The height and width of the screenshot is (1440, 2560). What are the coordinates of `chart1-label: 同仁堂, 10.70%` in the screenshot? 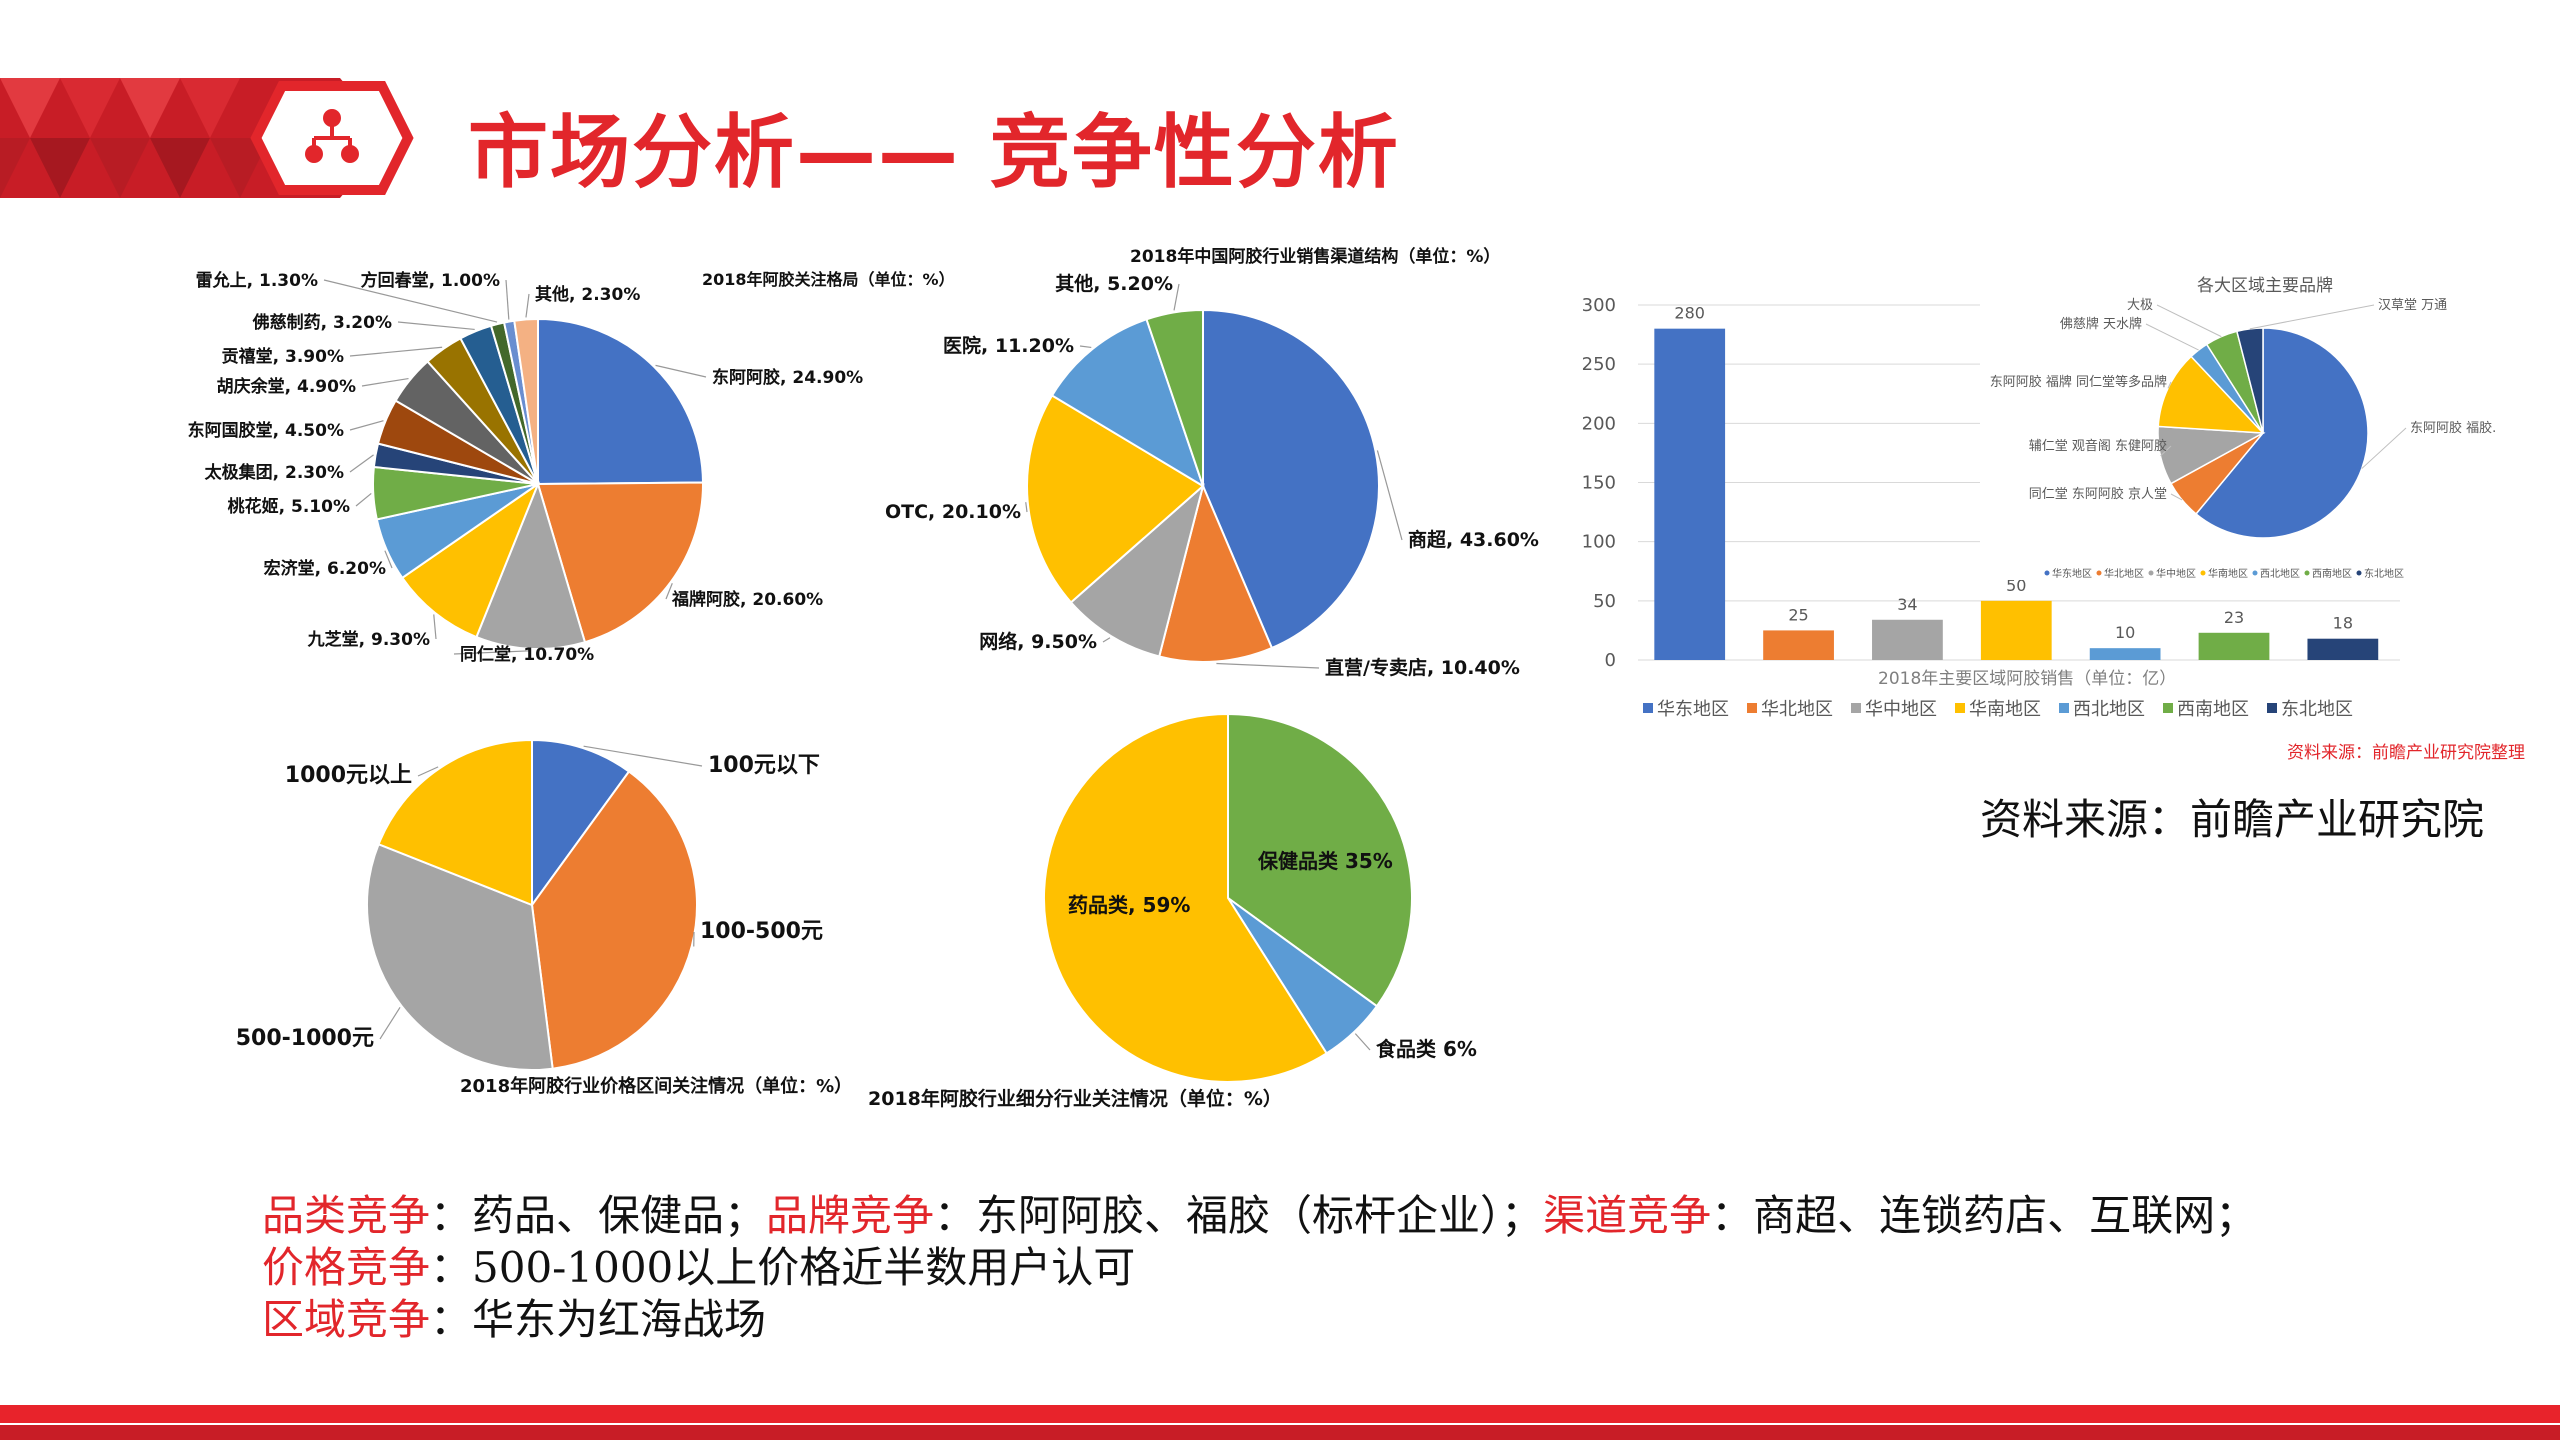 It's located at (527, 654).